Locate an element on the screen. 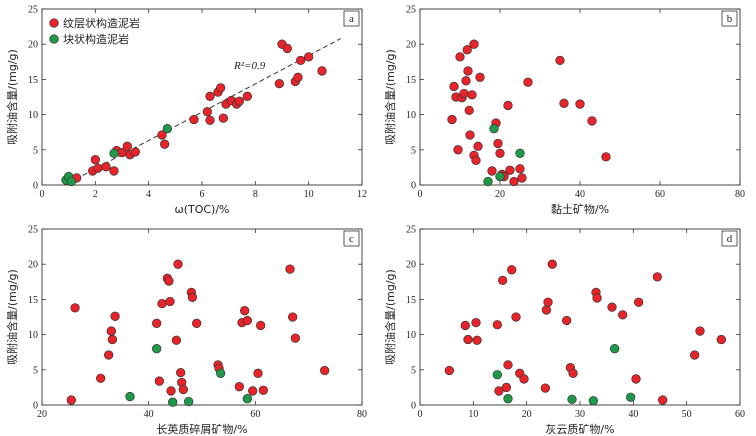 The height and width of the screenshot is (436, 756). x-tick-label: 8 is located at coordinates (255, 194).